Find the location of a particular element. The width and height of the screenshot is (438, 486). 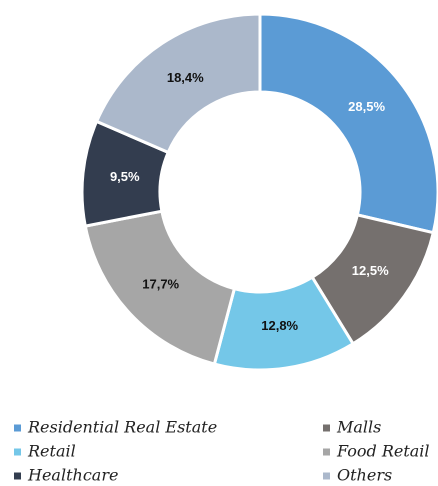

legend-label: Healthcare is located at coordinates (72, 475).